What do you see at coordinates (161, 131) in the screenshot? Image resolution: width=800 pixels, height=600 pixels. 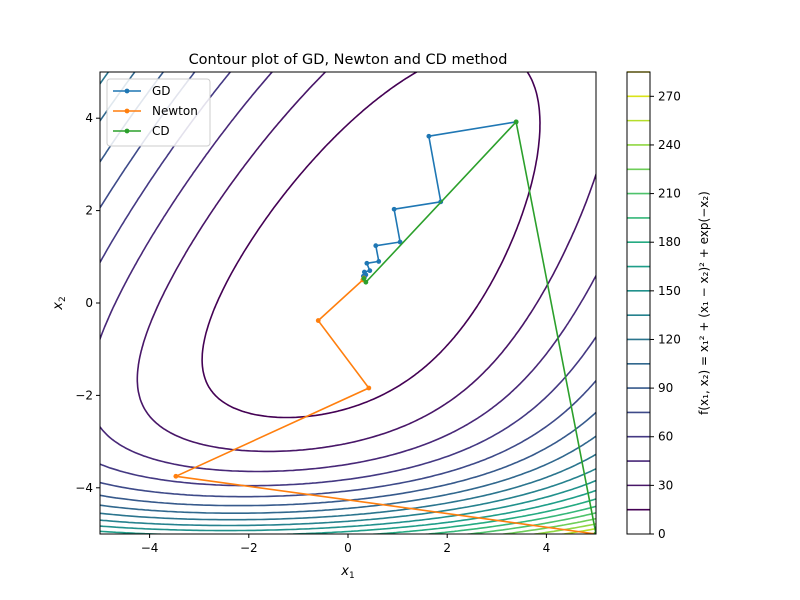 I see `legend-label-cd: CD` at bounding box center [161, 131].